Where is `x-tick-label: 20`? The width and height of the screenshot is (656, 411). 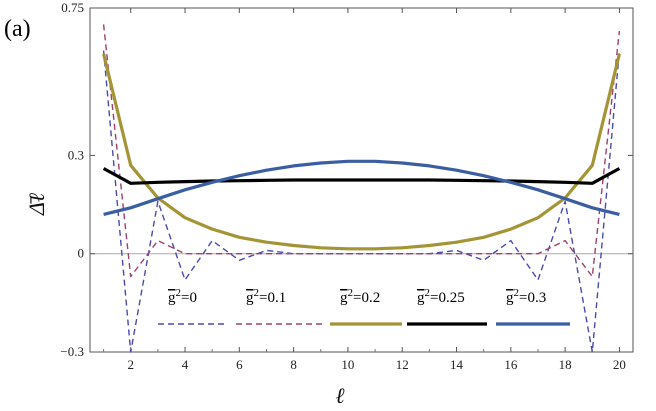
x-tick-label: 20 is located at coordinates (619, 364).